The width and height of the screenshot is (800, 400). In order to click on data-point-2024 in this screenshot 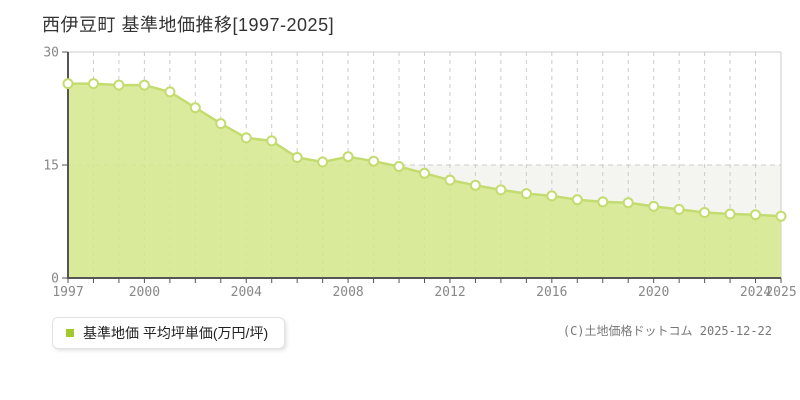, I will do `click(755, 215)`.